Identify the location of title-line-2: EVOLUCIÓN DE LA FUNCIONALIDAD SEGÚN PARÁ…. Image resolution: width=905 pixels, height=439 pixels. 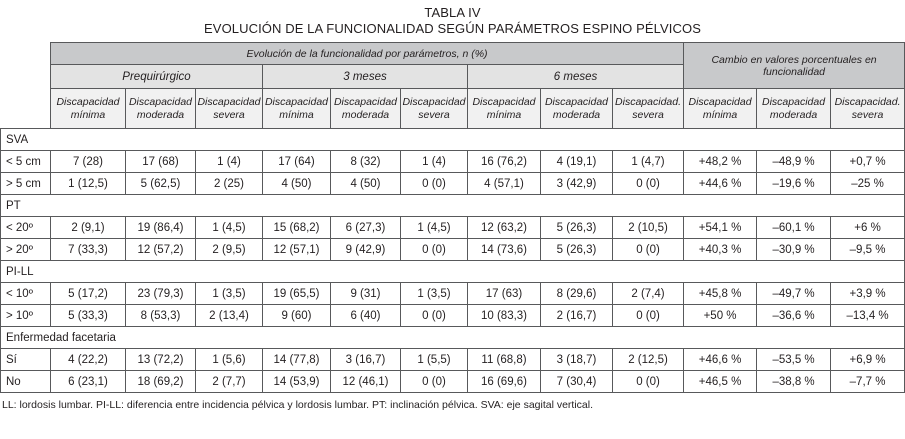
(452, 28).